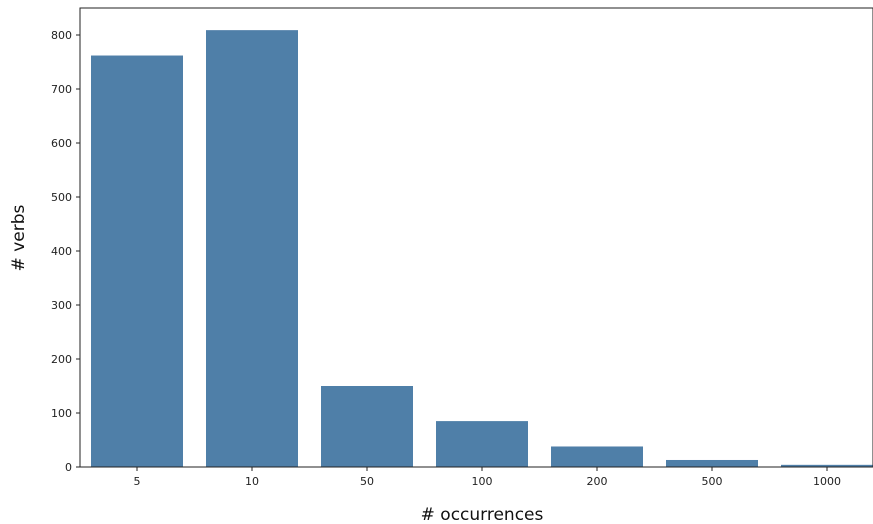  Describe the element at coordinates (61, 143) in the screenshot. I see `y-tick-label: 600` at that location.